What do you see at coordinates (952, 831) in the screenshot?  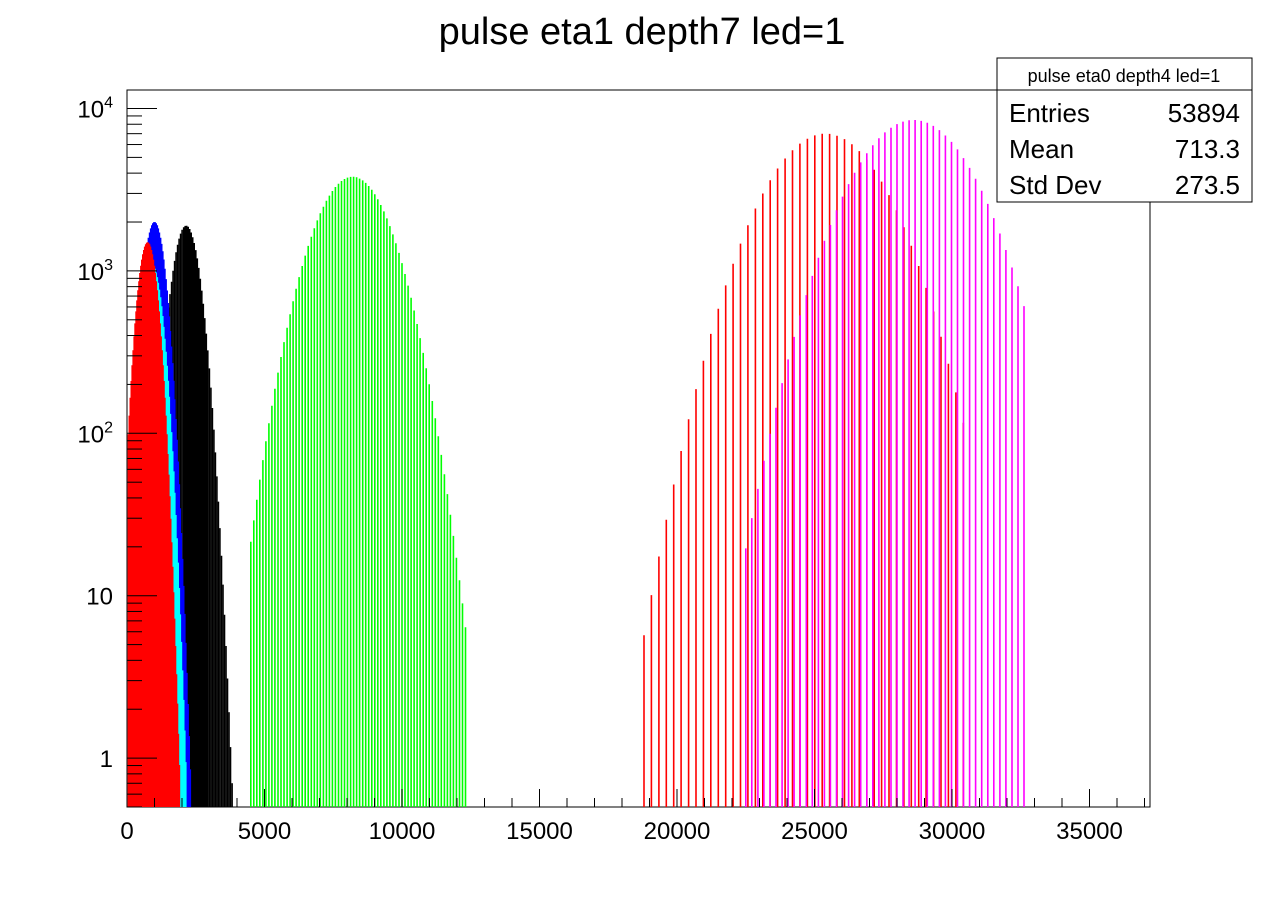 I see `x-tick-label: 30000` at bounding box center [952, 831].